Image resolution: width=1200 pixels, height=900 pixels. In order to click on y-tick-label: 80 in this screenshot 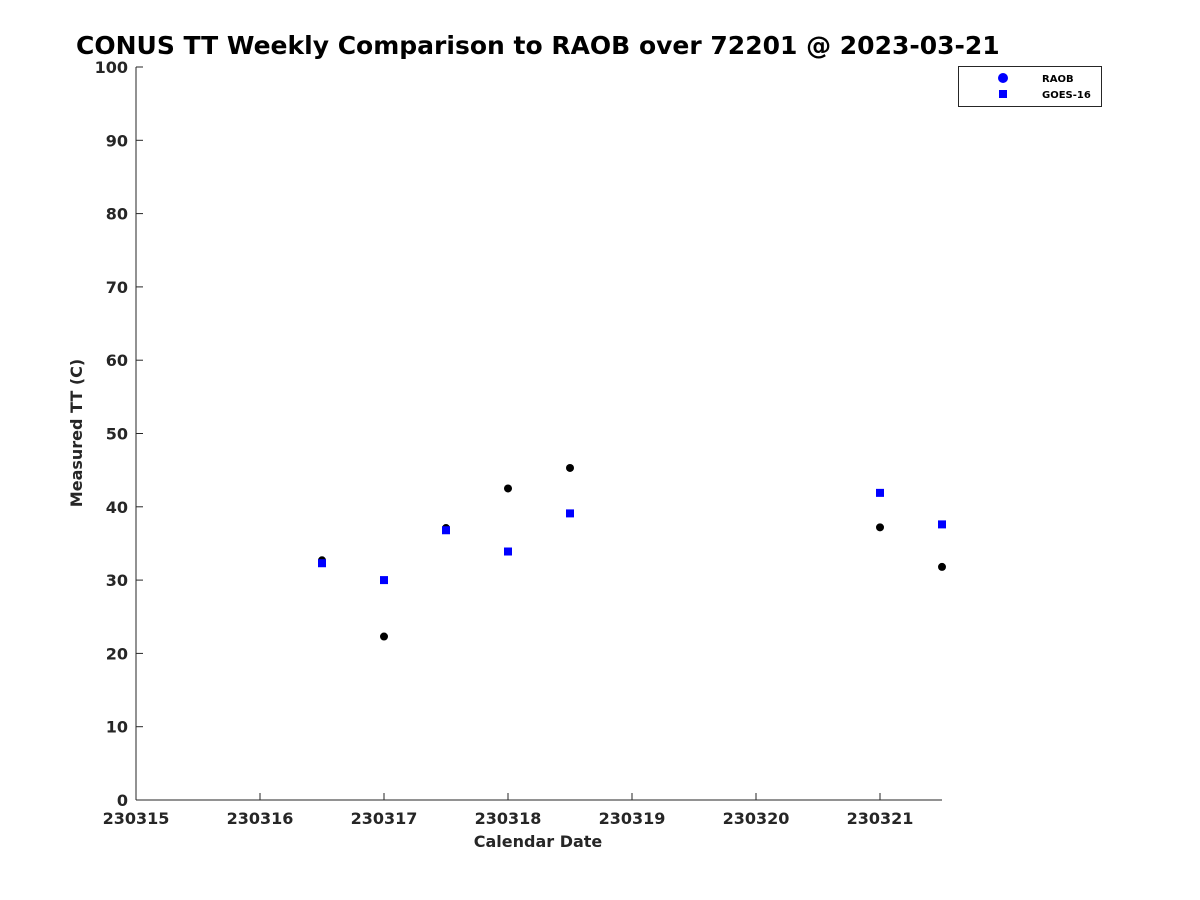, I will do `click(117, 214)`.